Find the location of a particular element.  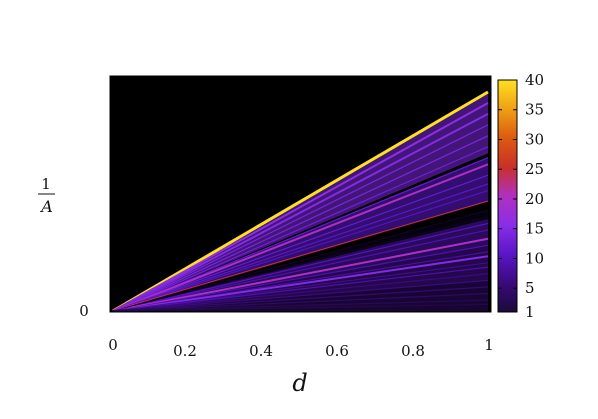

x-tick-label: 1 is located at coordinates (489, 345).